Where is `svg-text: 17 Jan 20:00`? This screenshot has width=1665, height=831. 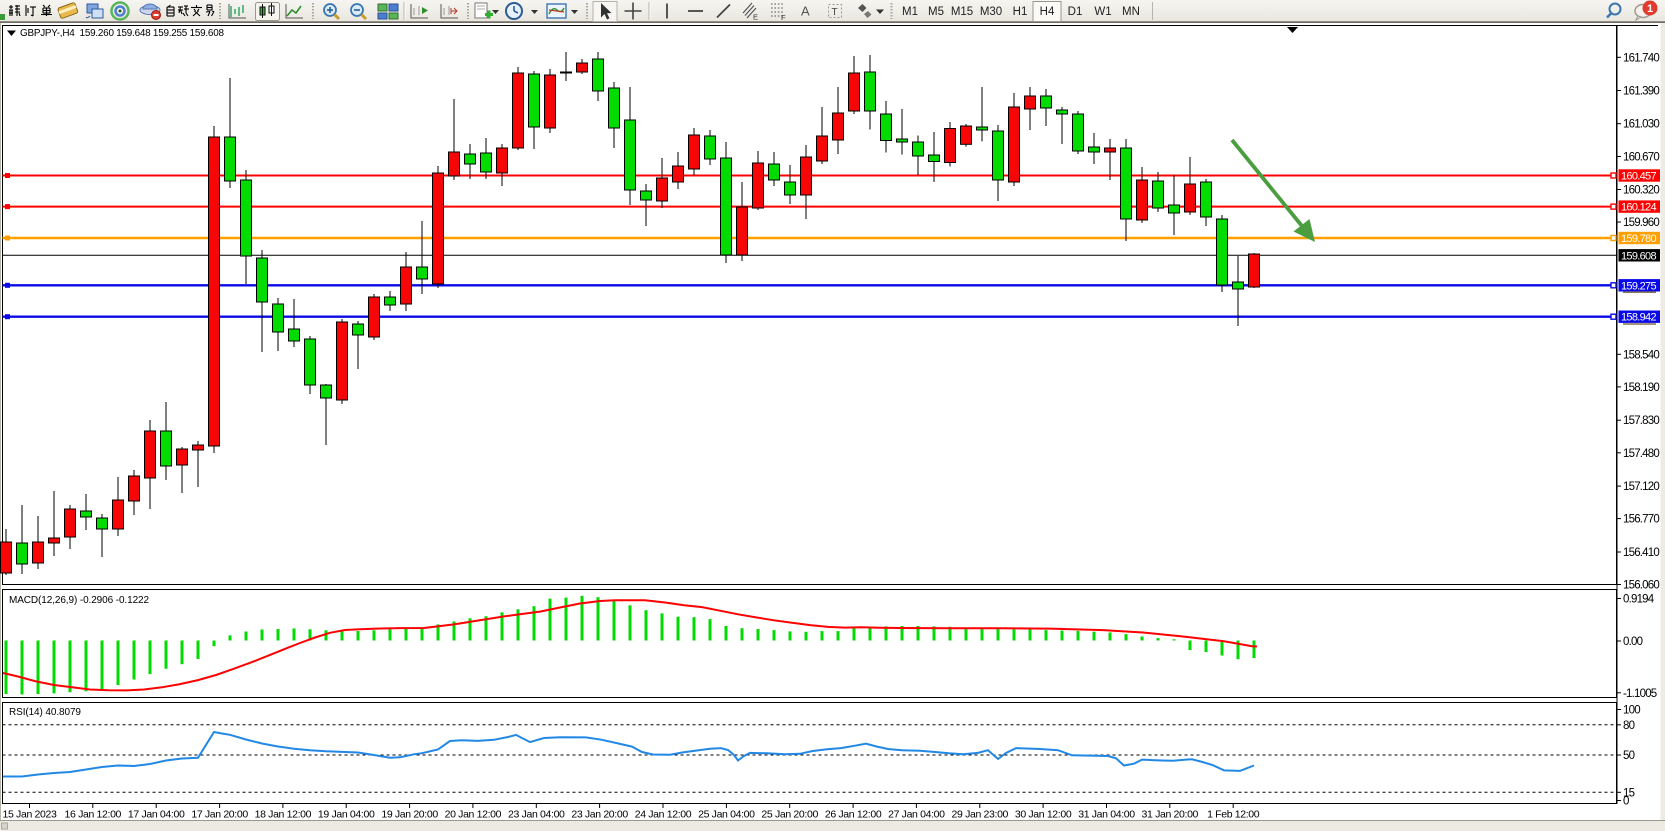
svg-text: 17 Jan 20:00 is located at coordinates (219, 815).